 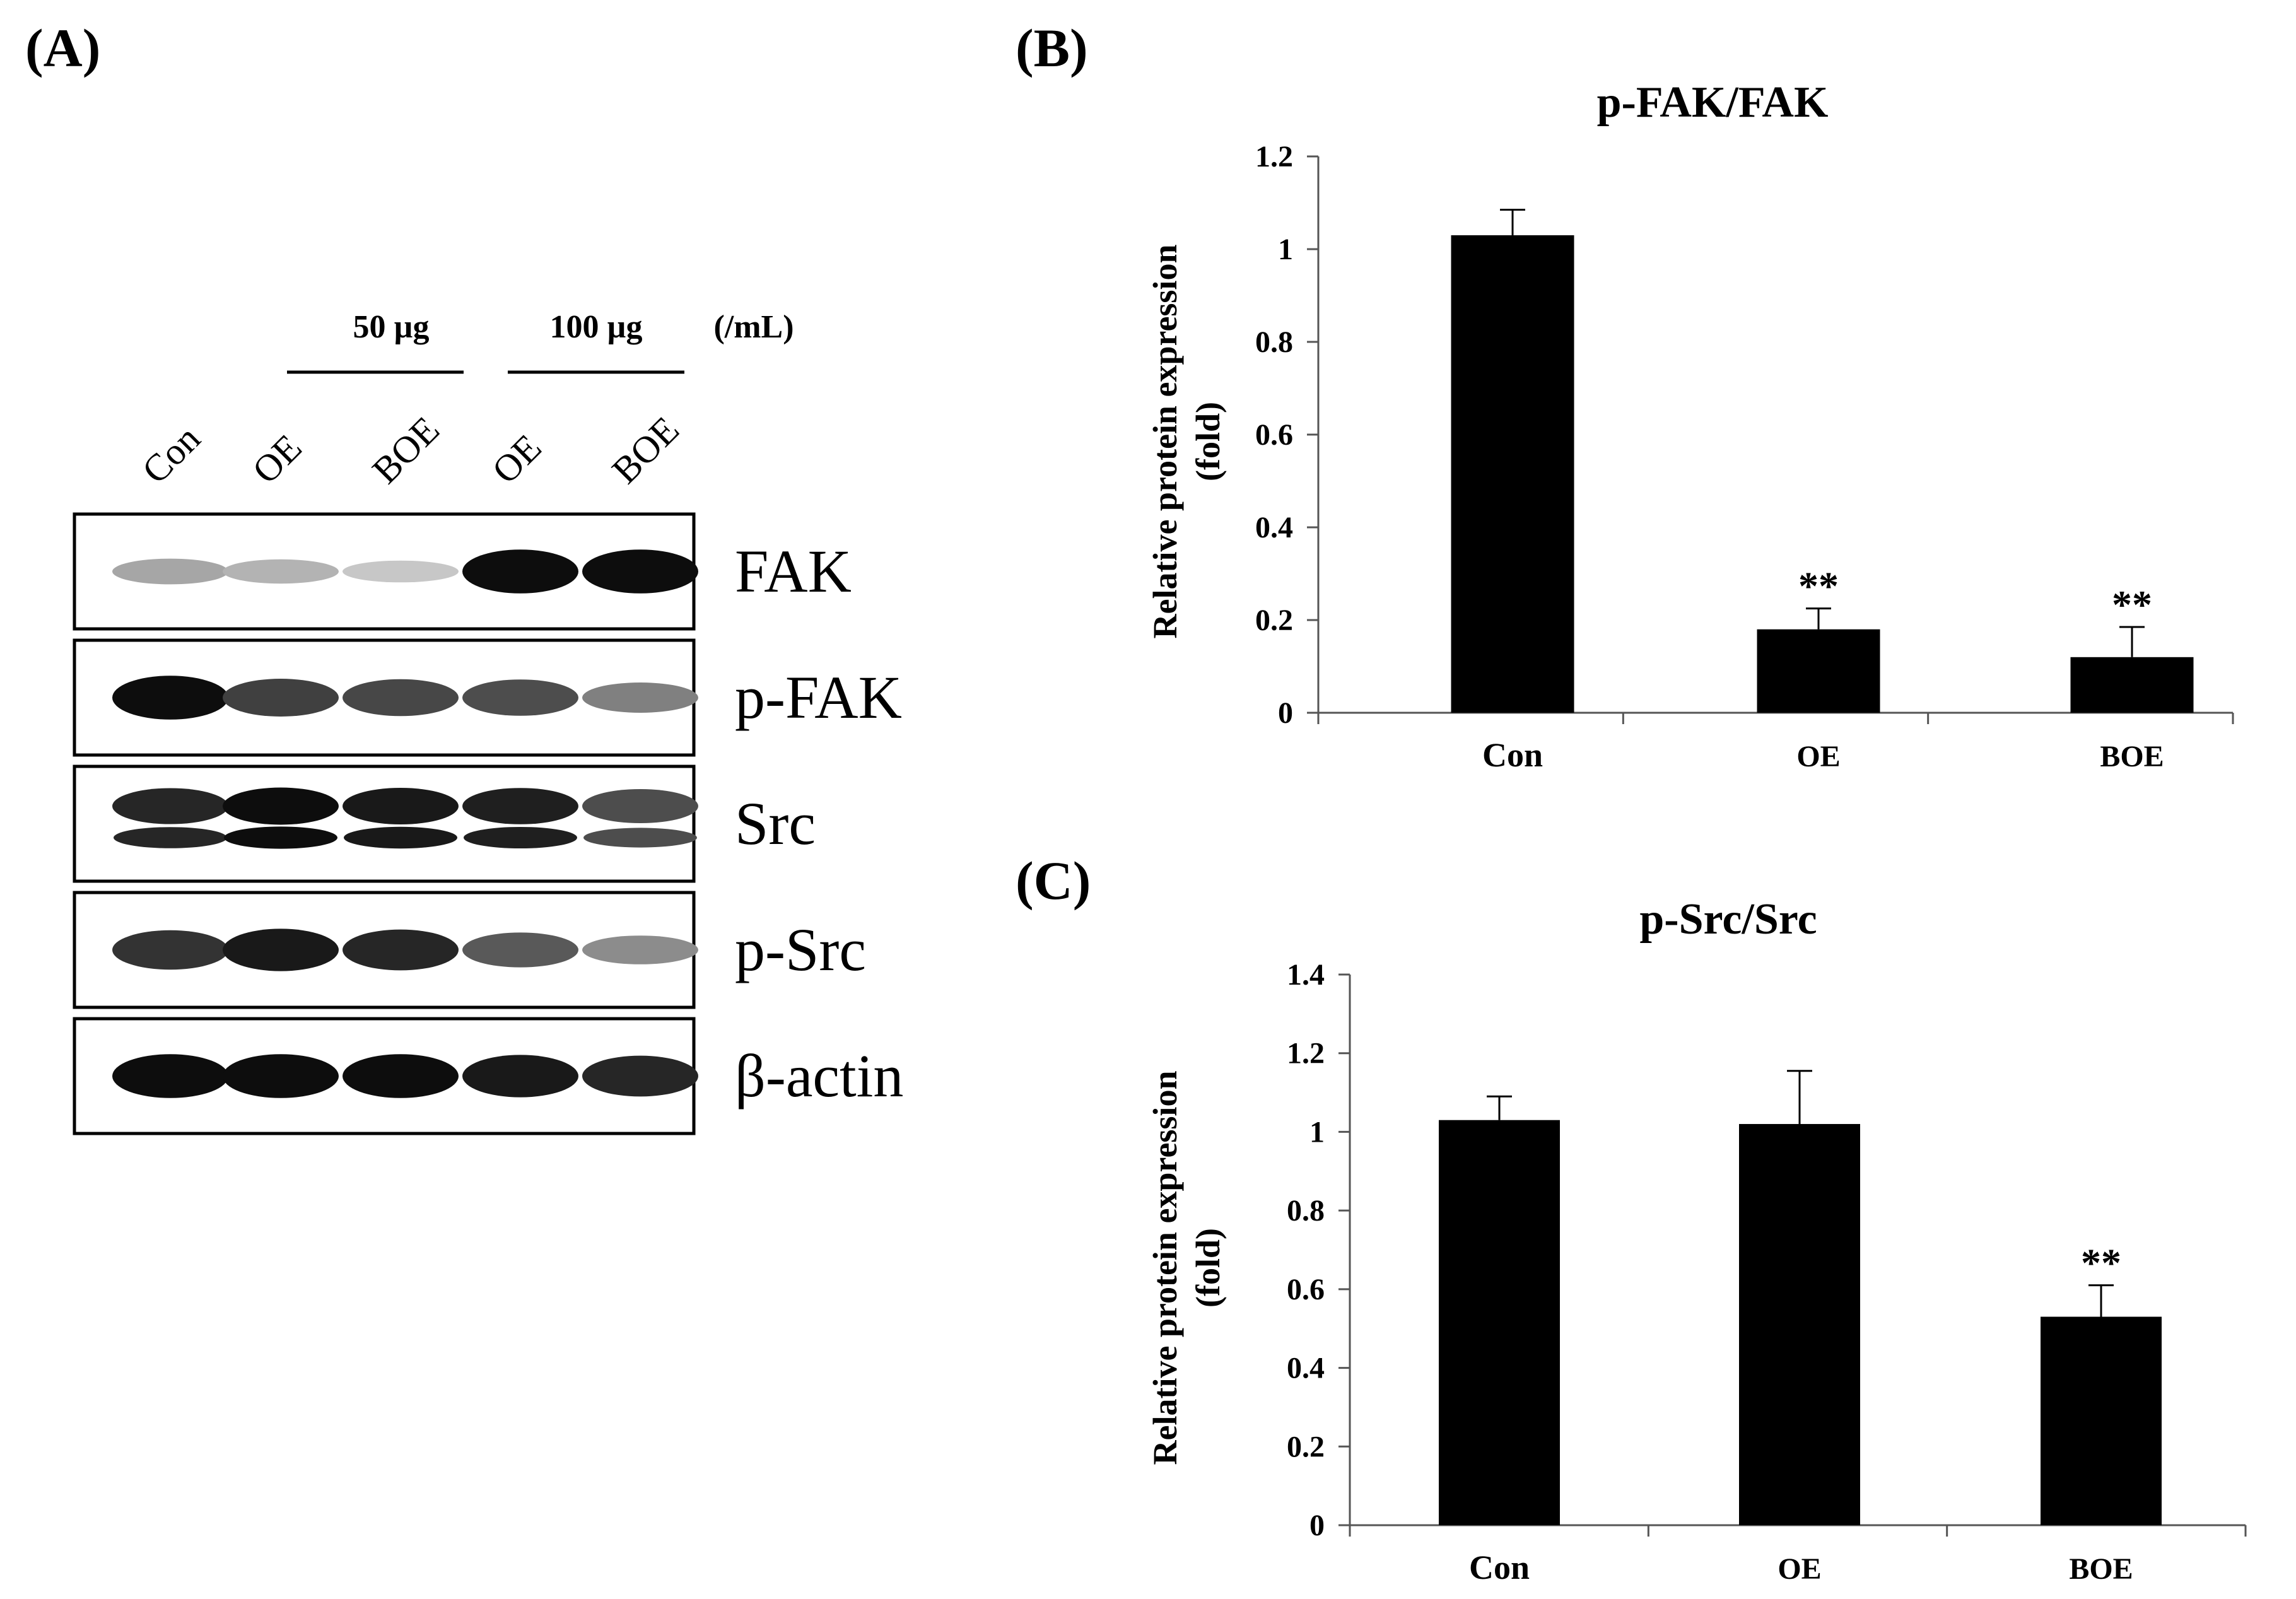 I want to click on chart-c-ylabel-line2: (fold), so click(x=1208, y=1268).